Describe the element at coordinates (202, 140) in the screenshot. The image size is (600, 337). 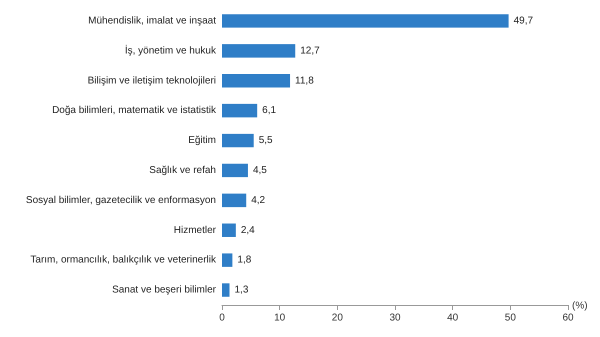
I see `y-tick-label: Eğitim` at that location.